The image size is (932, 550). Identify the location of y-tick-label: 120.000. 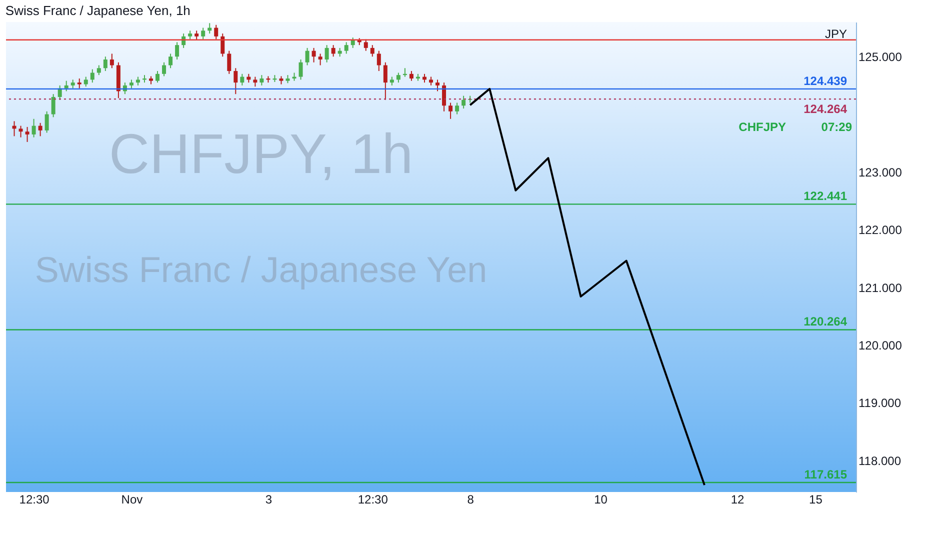
(880, 345).